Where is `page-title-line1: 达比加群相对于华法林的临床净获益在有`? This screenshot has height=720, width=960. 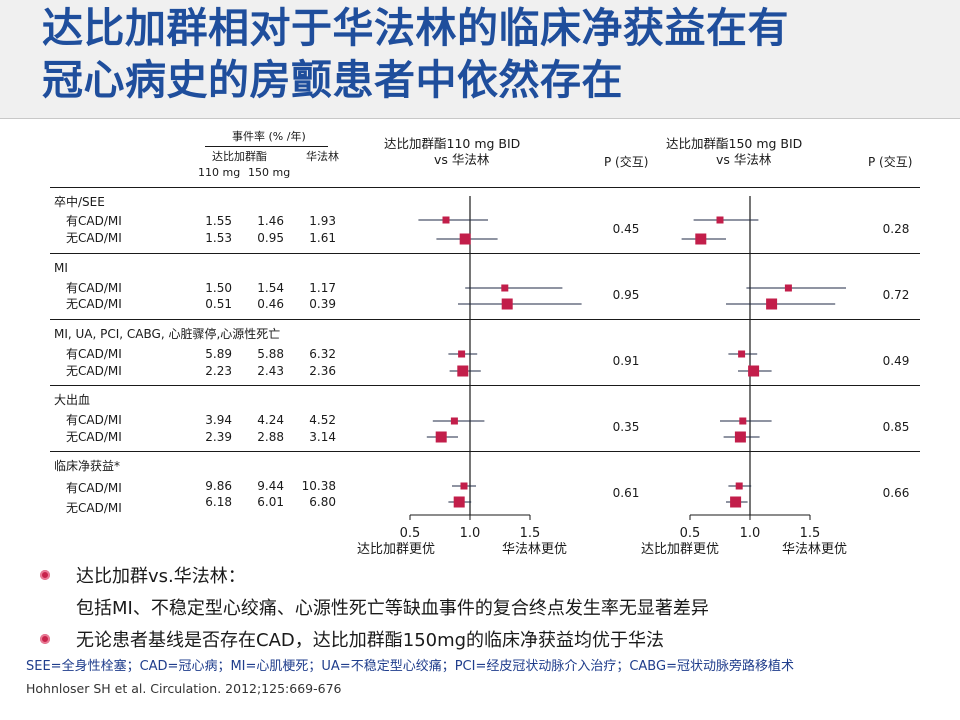
page-title-line1: 达比加群相对于华法林的临床净获益在有 is located at coordinates (415, 28).